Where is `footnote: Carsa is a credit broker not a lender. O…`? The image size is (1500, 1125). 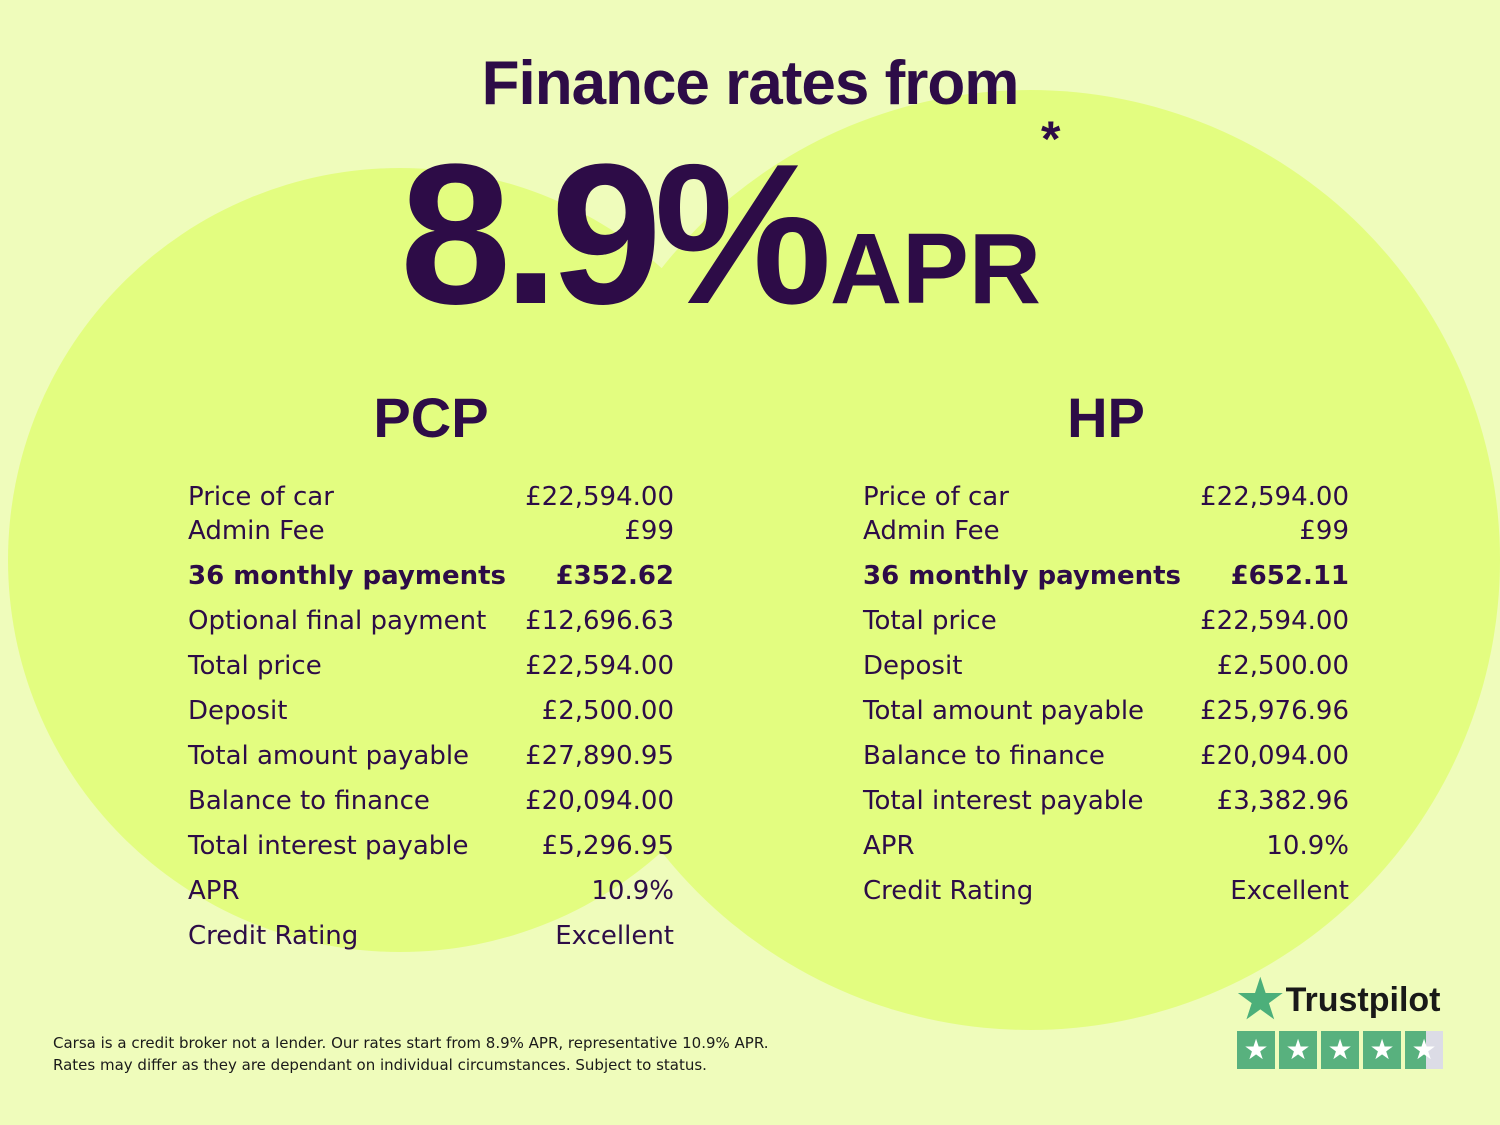
footnote: Carsa is a credit broker not a lender. O… is located at coordinates (411, 1054).